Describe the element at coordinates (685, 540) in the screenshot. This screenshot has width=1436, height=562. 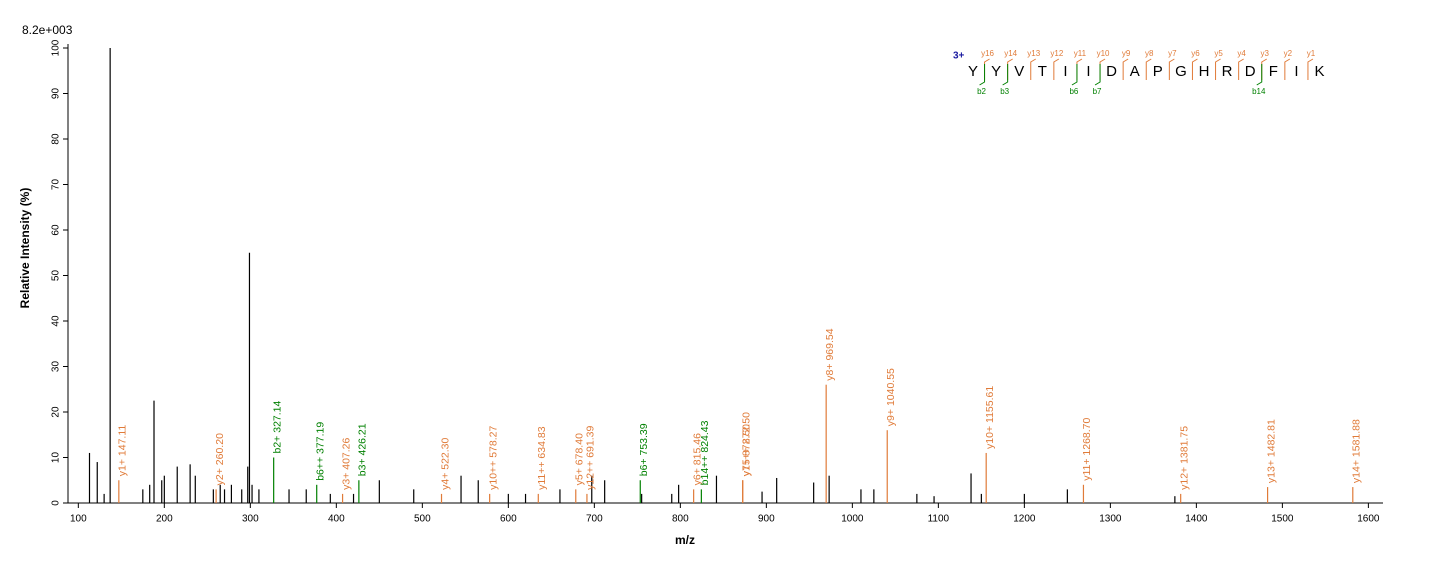
I see `x-axis-label: m/z` at that location.